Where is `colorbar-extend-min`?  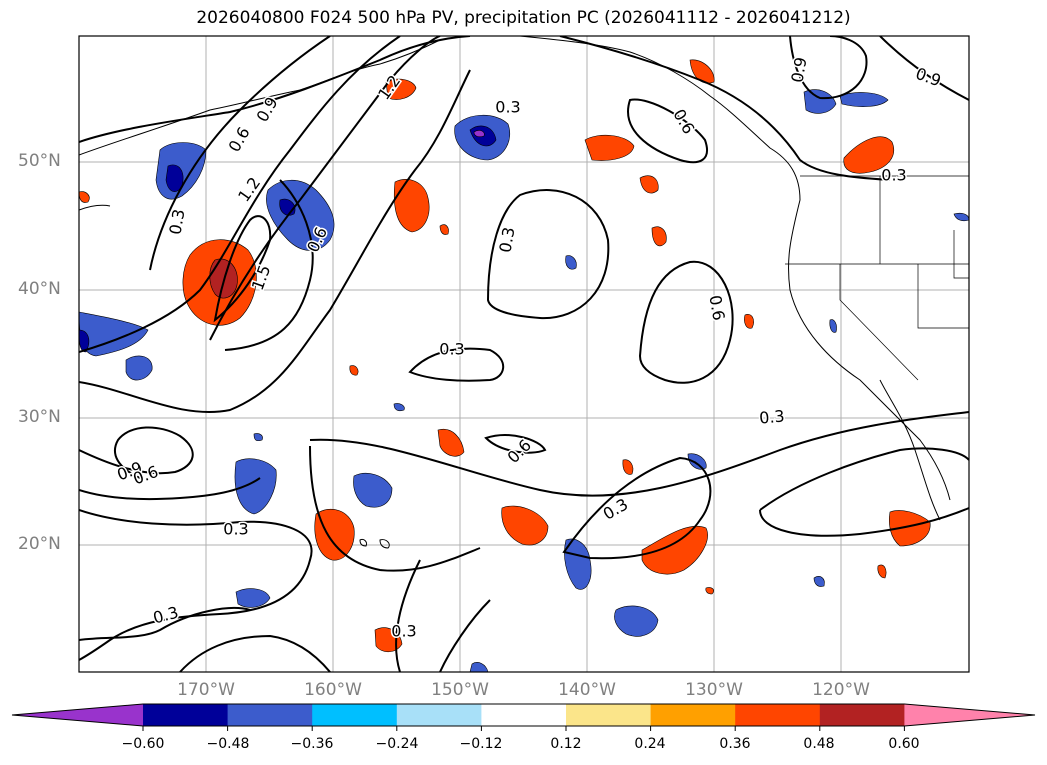
colorbar-extend-min is located at coordinates (77, 715).